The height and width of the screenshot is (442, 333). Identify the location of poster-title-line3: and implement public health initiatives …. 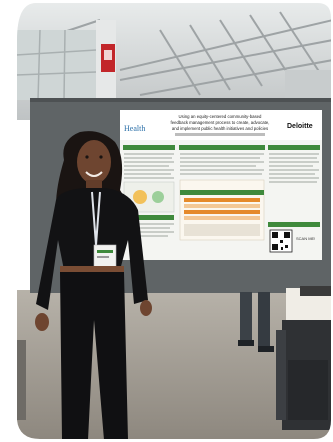
(220, 128).